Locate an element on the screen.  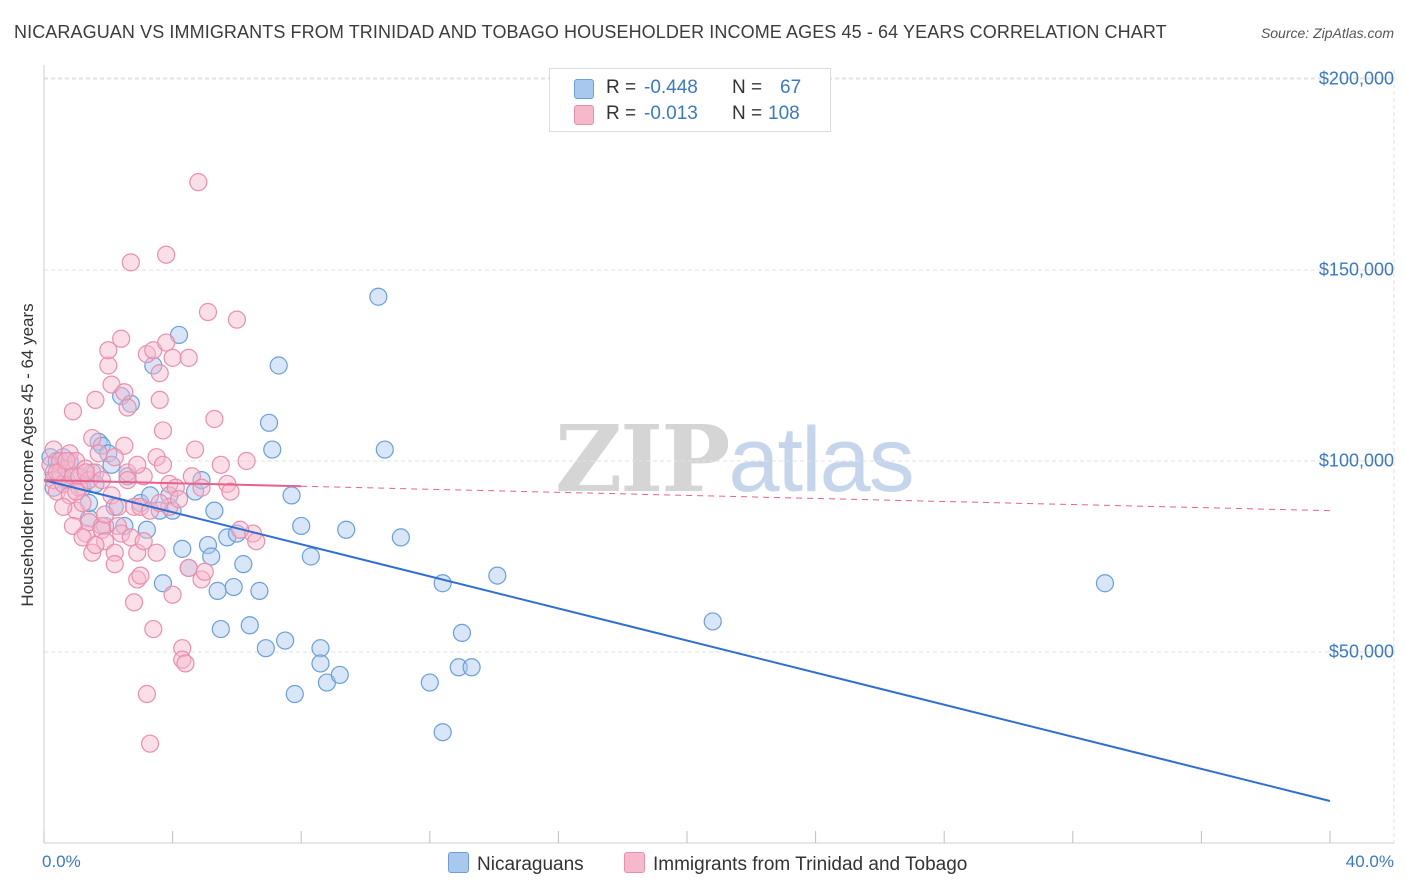
y-tick-label-0: $50,000 is located at coordinates (1361, 651).